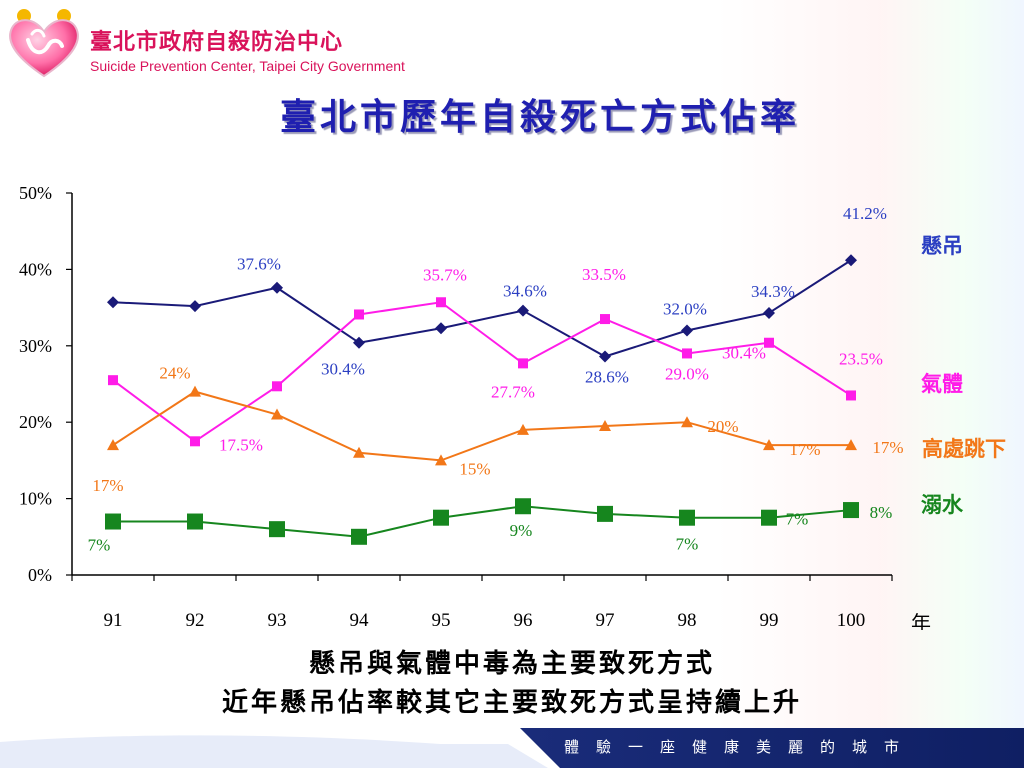 The height and width of the screenshot is (768, 1024). What do you see at coordinates (35, 422) in the screenshot?
I see `y-tick-label: 20%` at bounding box center [35, 422].